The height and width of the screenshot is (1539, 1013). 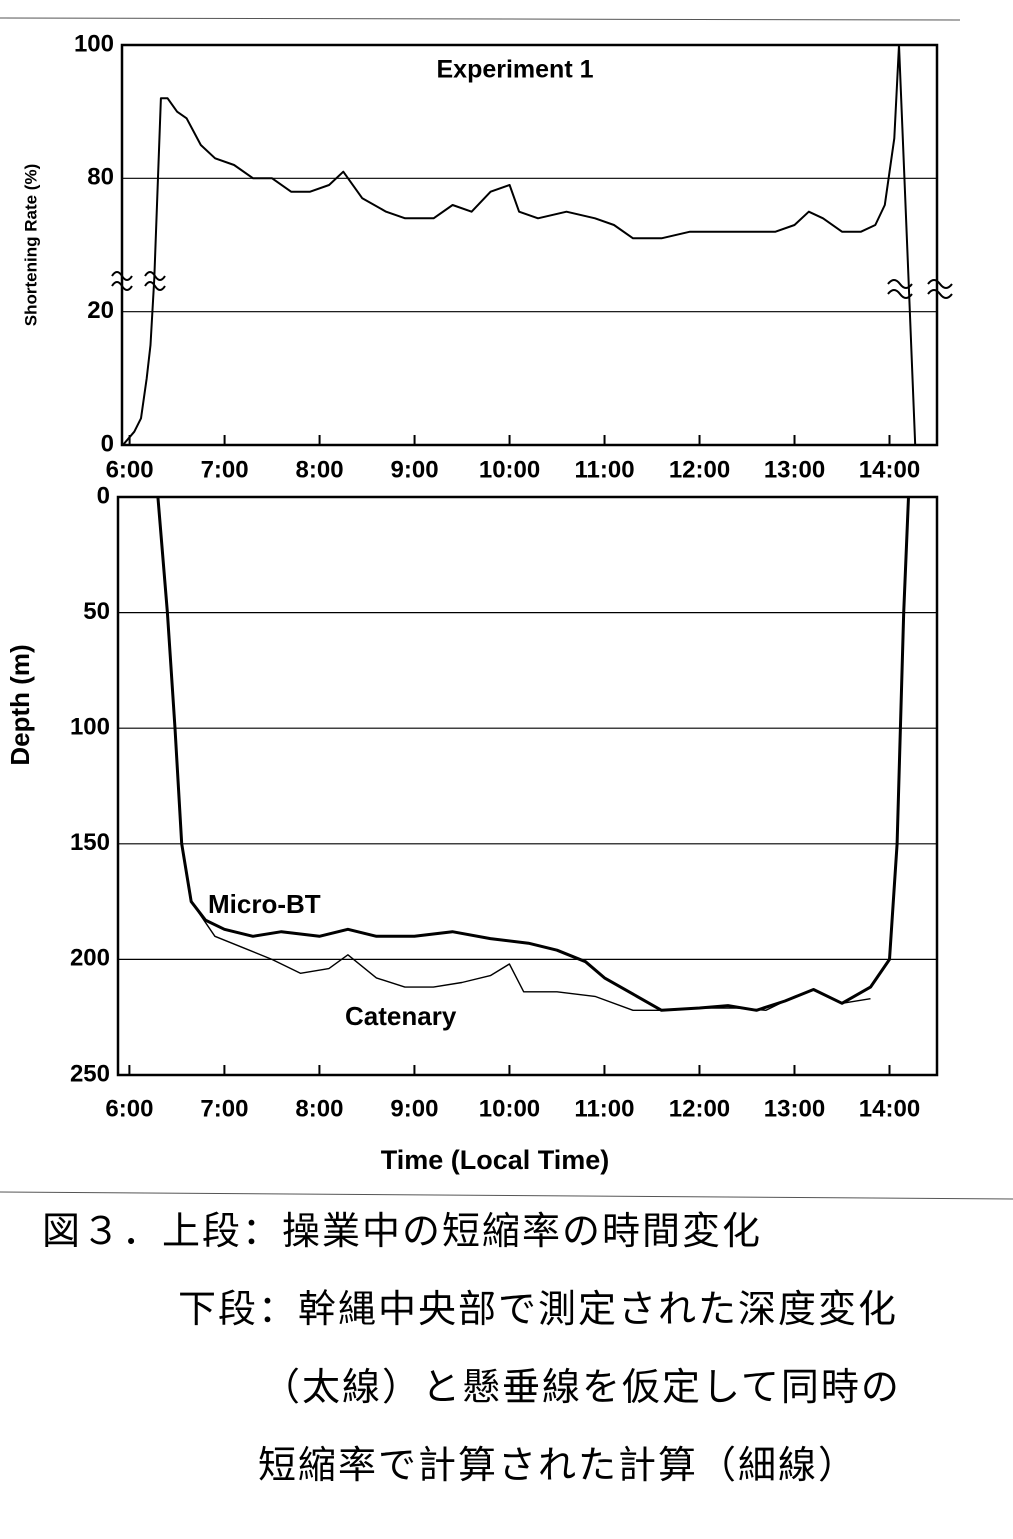 What do you see at coordinates (401, 1016) in the screenshot?
I see `series-label: Catenary` at bounding box center [401, 1016].